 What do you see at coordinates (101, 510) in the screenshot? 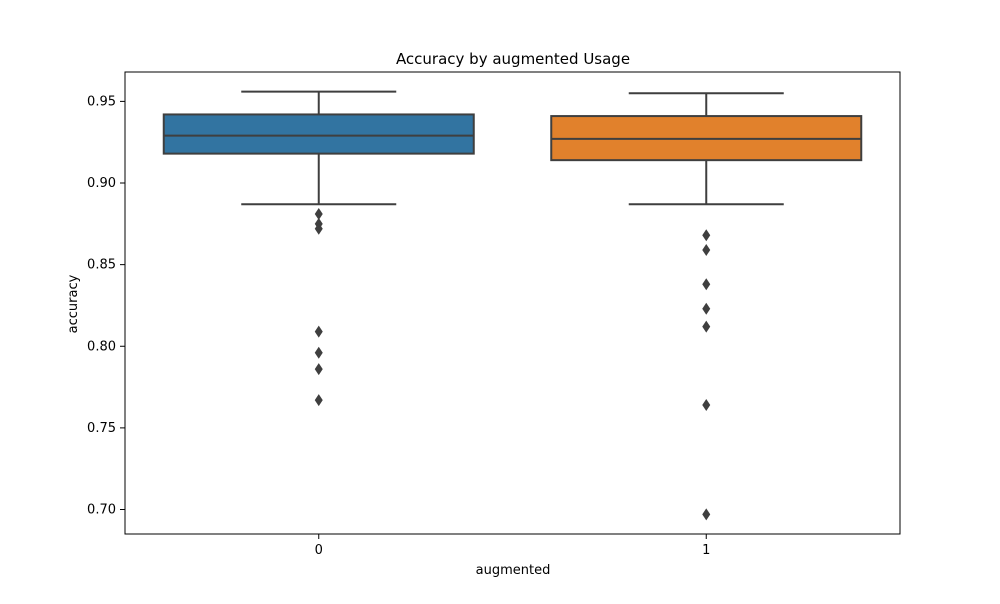
I see `y-tick-label-0: 0.70` at bounding box center [101, 510].